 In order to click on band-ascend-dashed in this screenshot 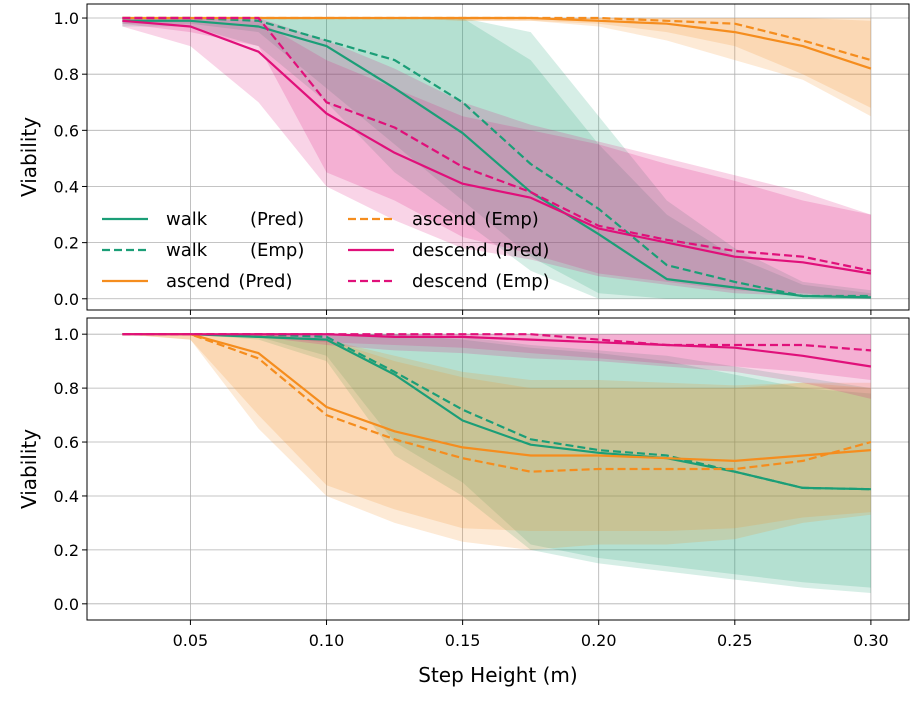, I will do `click(496, 63)`.